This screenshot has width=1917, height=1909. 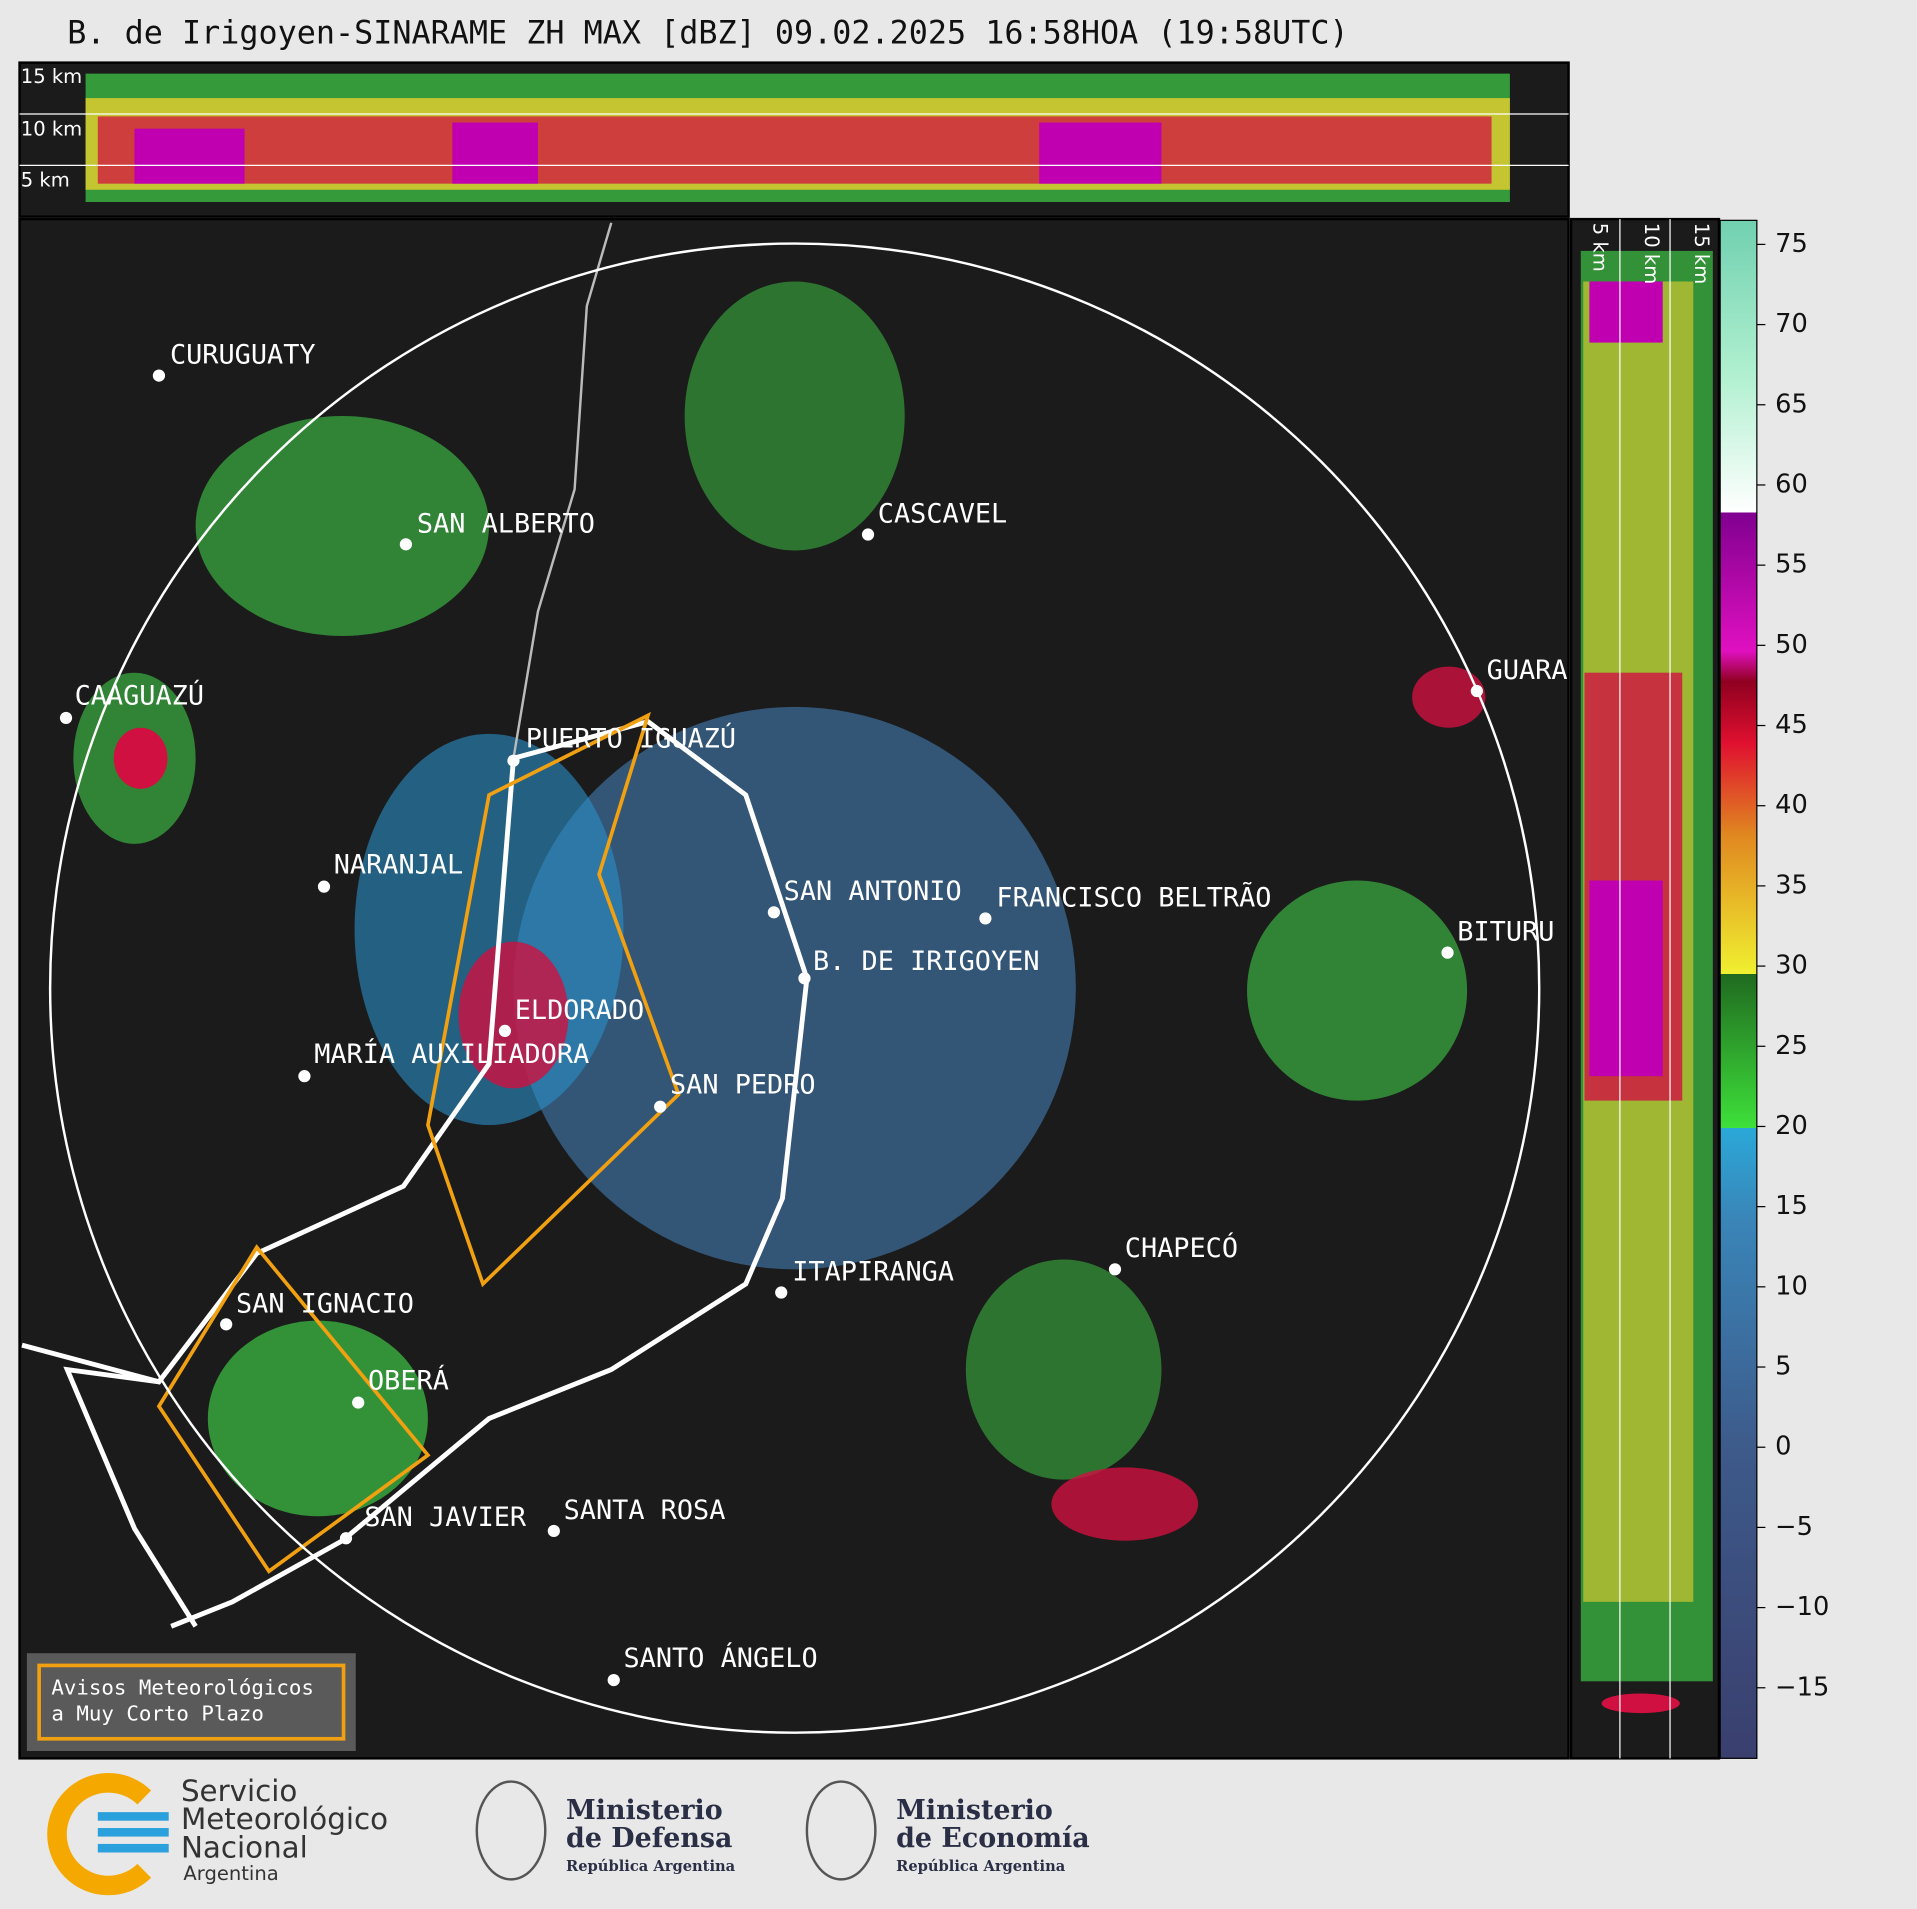 I want to click on city-label: NARANJAL, so click(x=398, y=864).